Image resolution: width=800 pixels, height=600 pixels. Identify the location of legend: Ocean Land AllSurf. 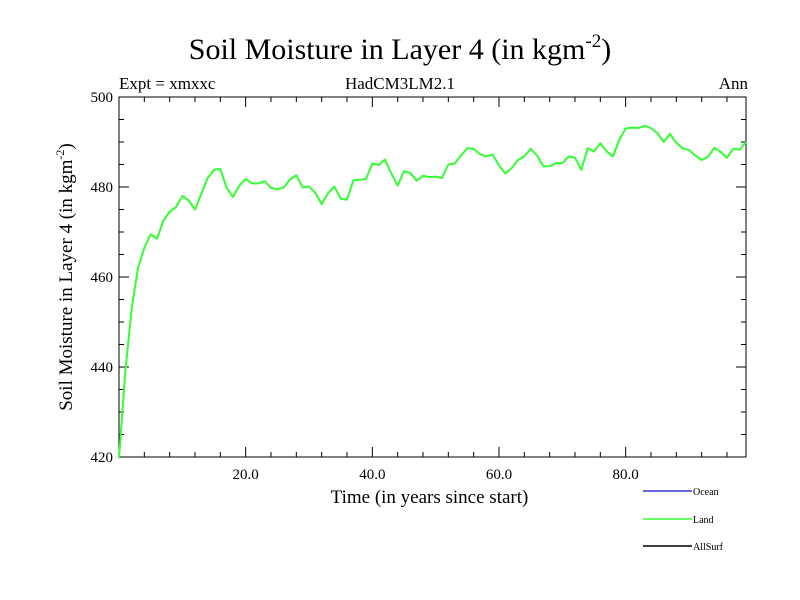
(683, 520).